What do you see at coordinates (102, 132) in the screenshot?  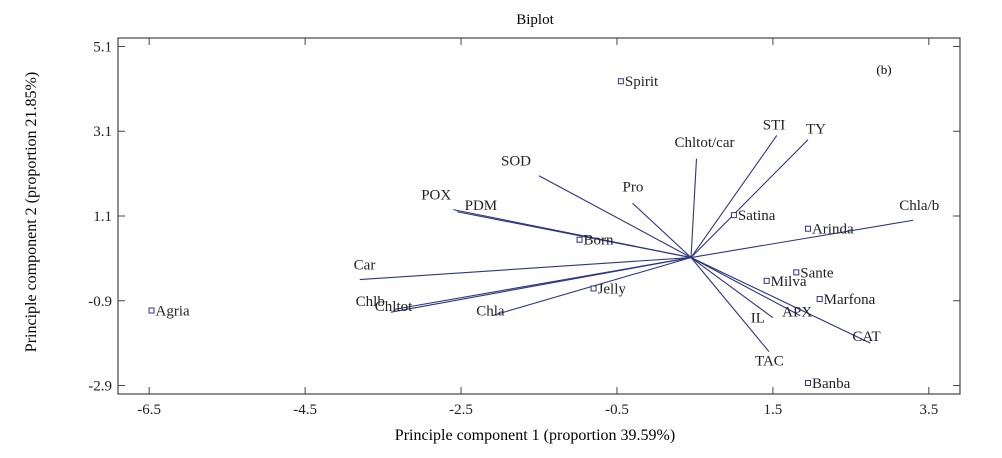 I see `y-tick-label: 3.1` at bounding box center [102, 132].